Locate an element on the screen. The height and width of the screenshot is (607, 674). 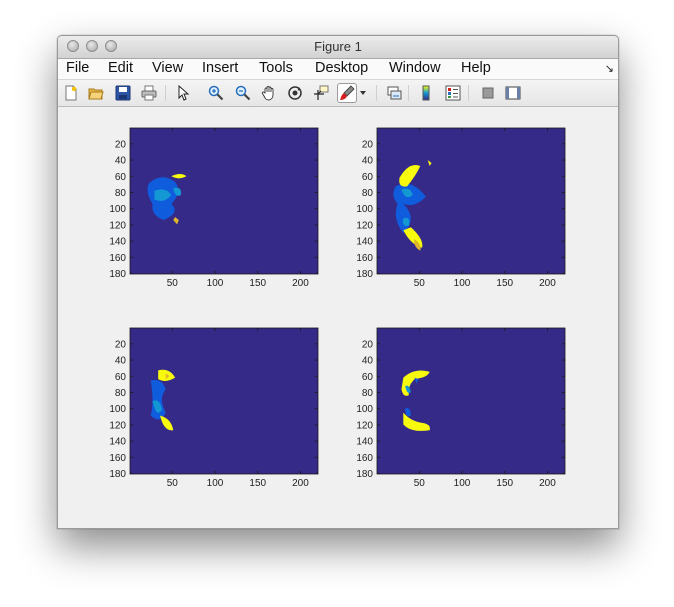
title-bar: Figure 1 is located at coordinates (338, 47).